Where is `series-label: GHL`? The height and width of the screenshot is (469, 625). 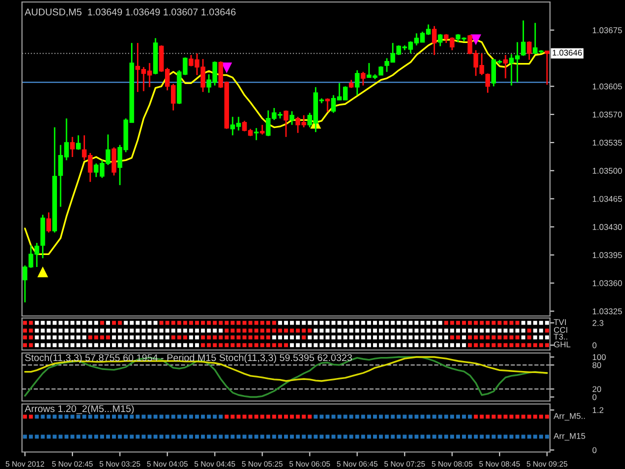 series-label: GHL is located at coordinates (562, 344).